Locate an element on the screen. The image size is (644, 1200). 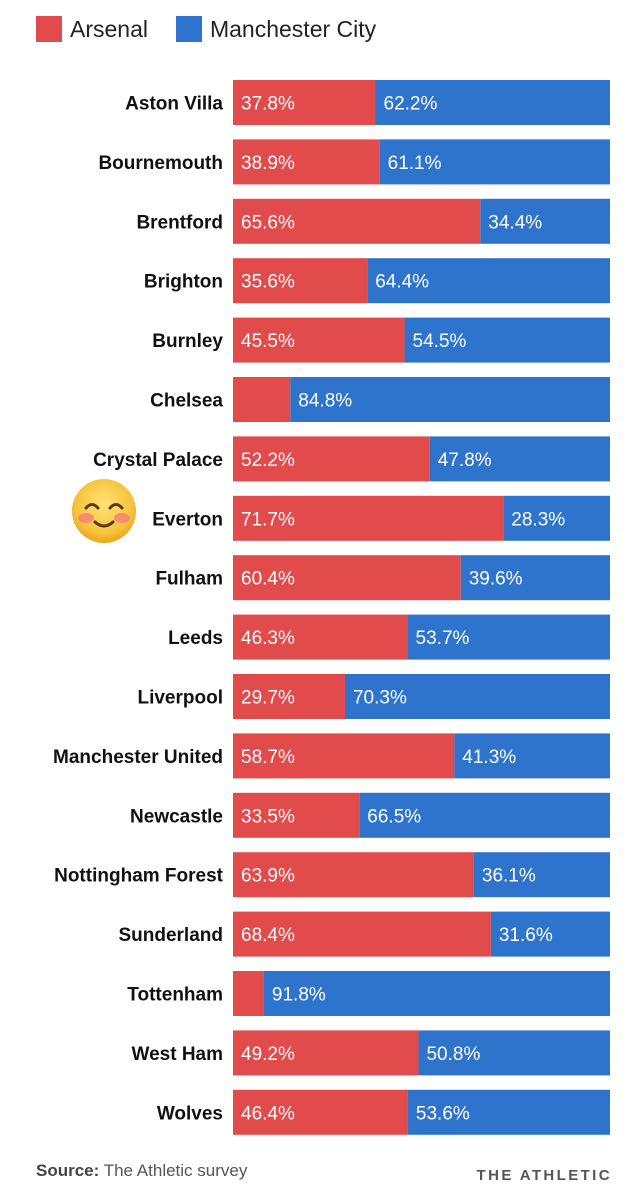
category-label-tottenham: Tottenham is located at coordinates (175, 995).